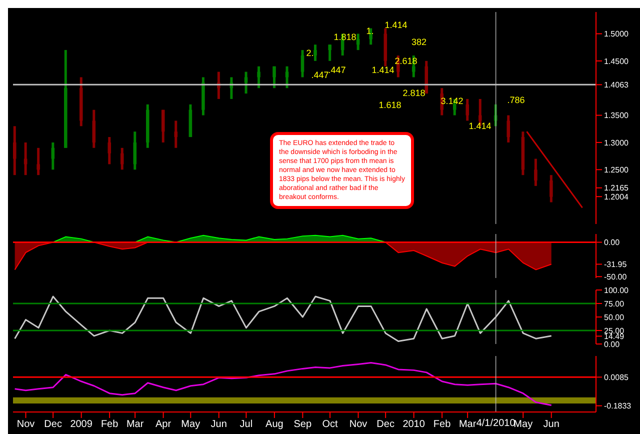  Describe the element at coordinates (617, 85) in the screenshot. I see `y-tick-label: 1.4063` at that location.